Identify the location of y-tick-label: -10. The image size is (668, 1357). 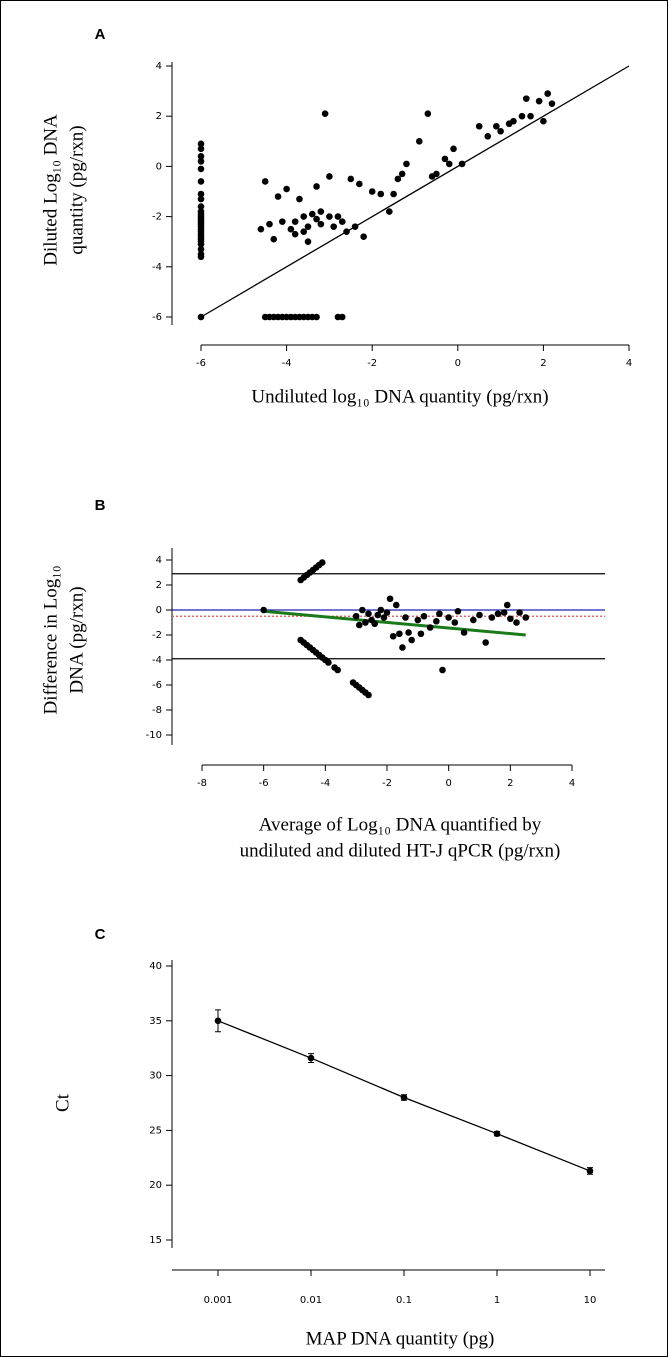
(154, 735).